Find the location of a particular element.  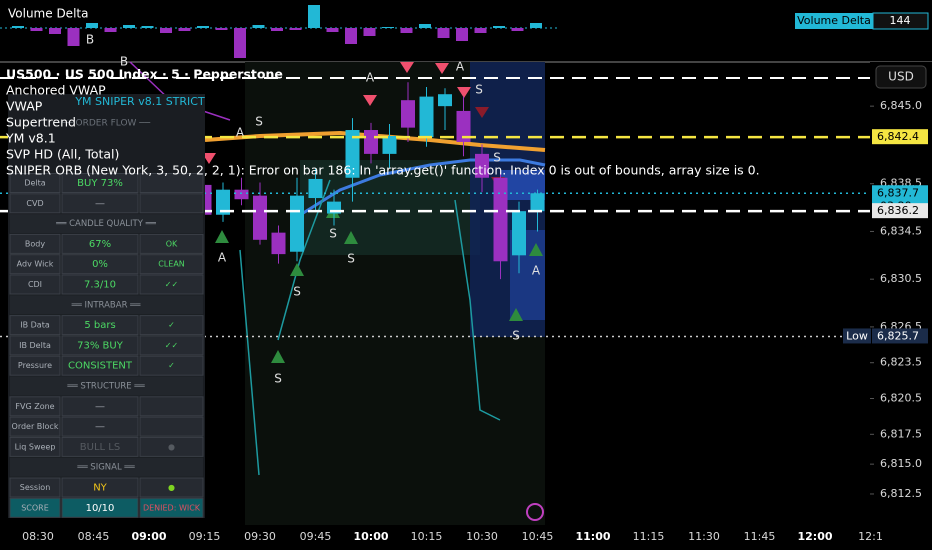

panel-section: ══ STRUCTURE ══ is located at coordinates (105, 387).